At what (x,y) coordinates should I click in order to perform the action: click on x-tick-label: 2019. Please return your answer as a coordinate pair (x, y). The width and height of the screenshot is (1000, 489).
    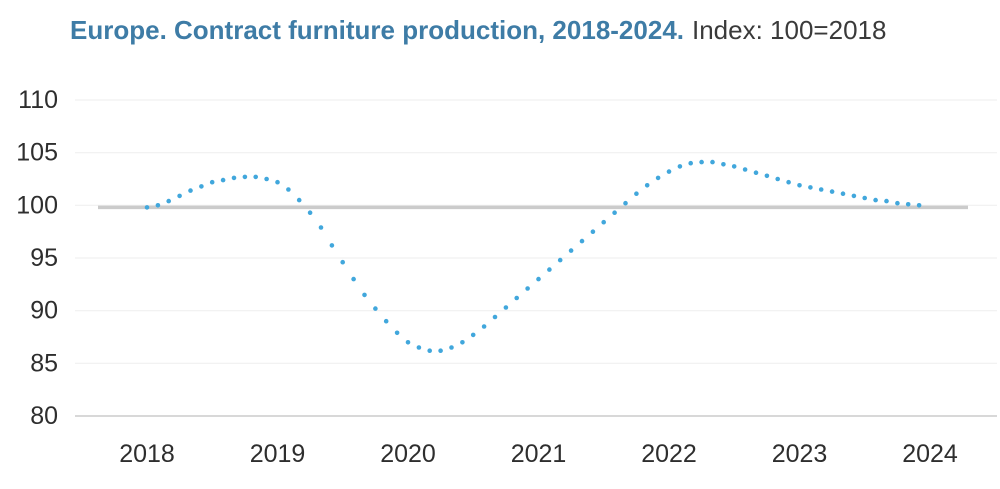
    Looking at the image, I should click on (278, 454).